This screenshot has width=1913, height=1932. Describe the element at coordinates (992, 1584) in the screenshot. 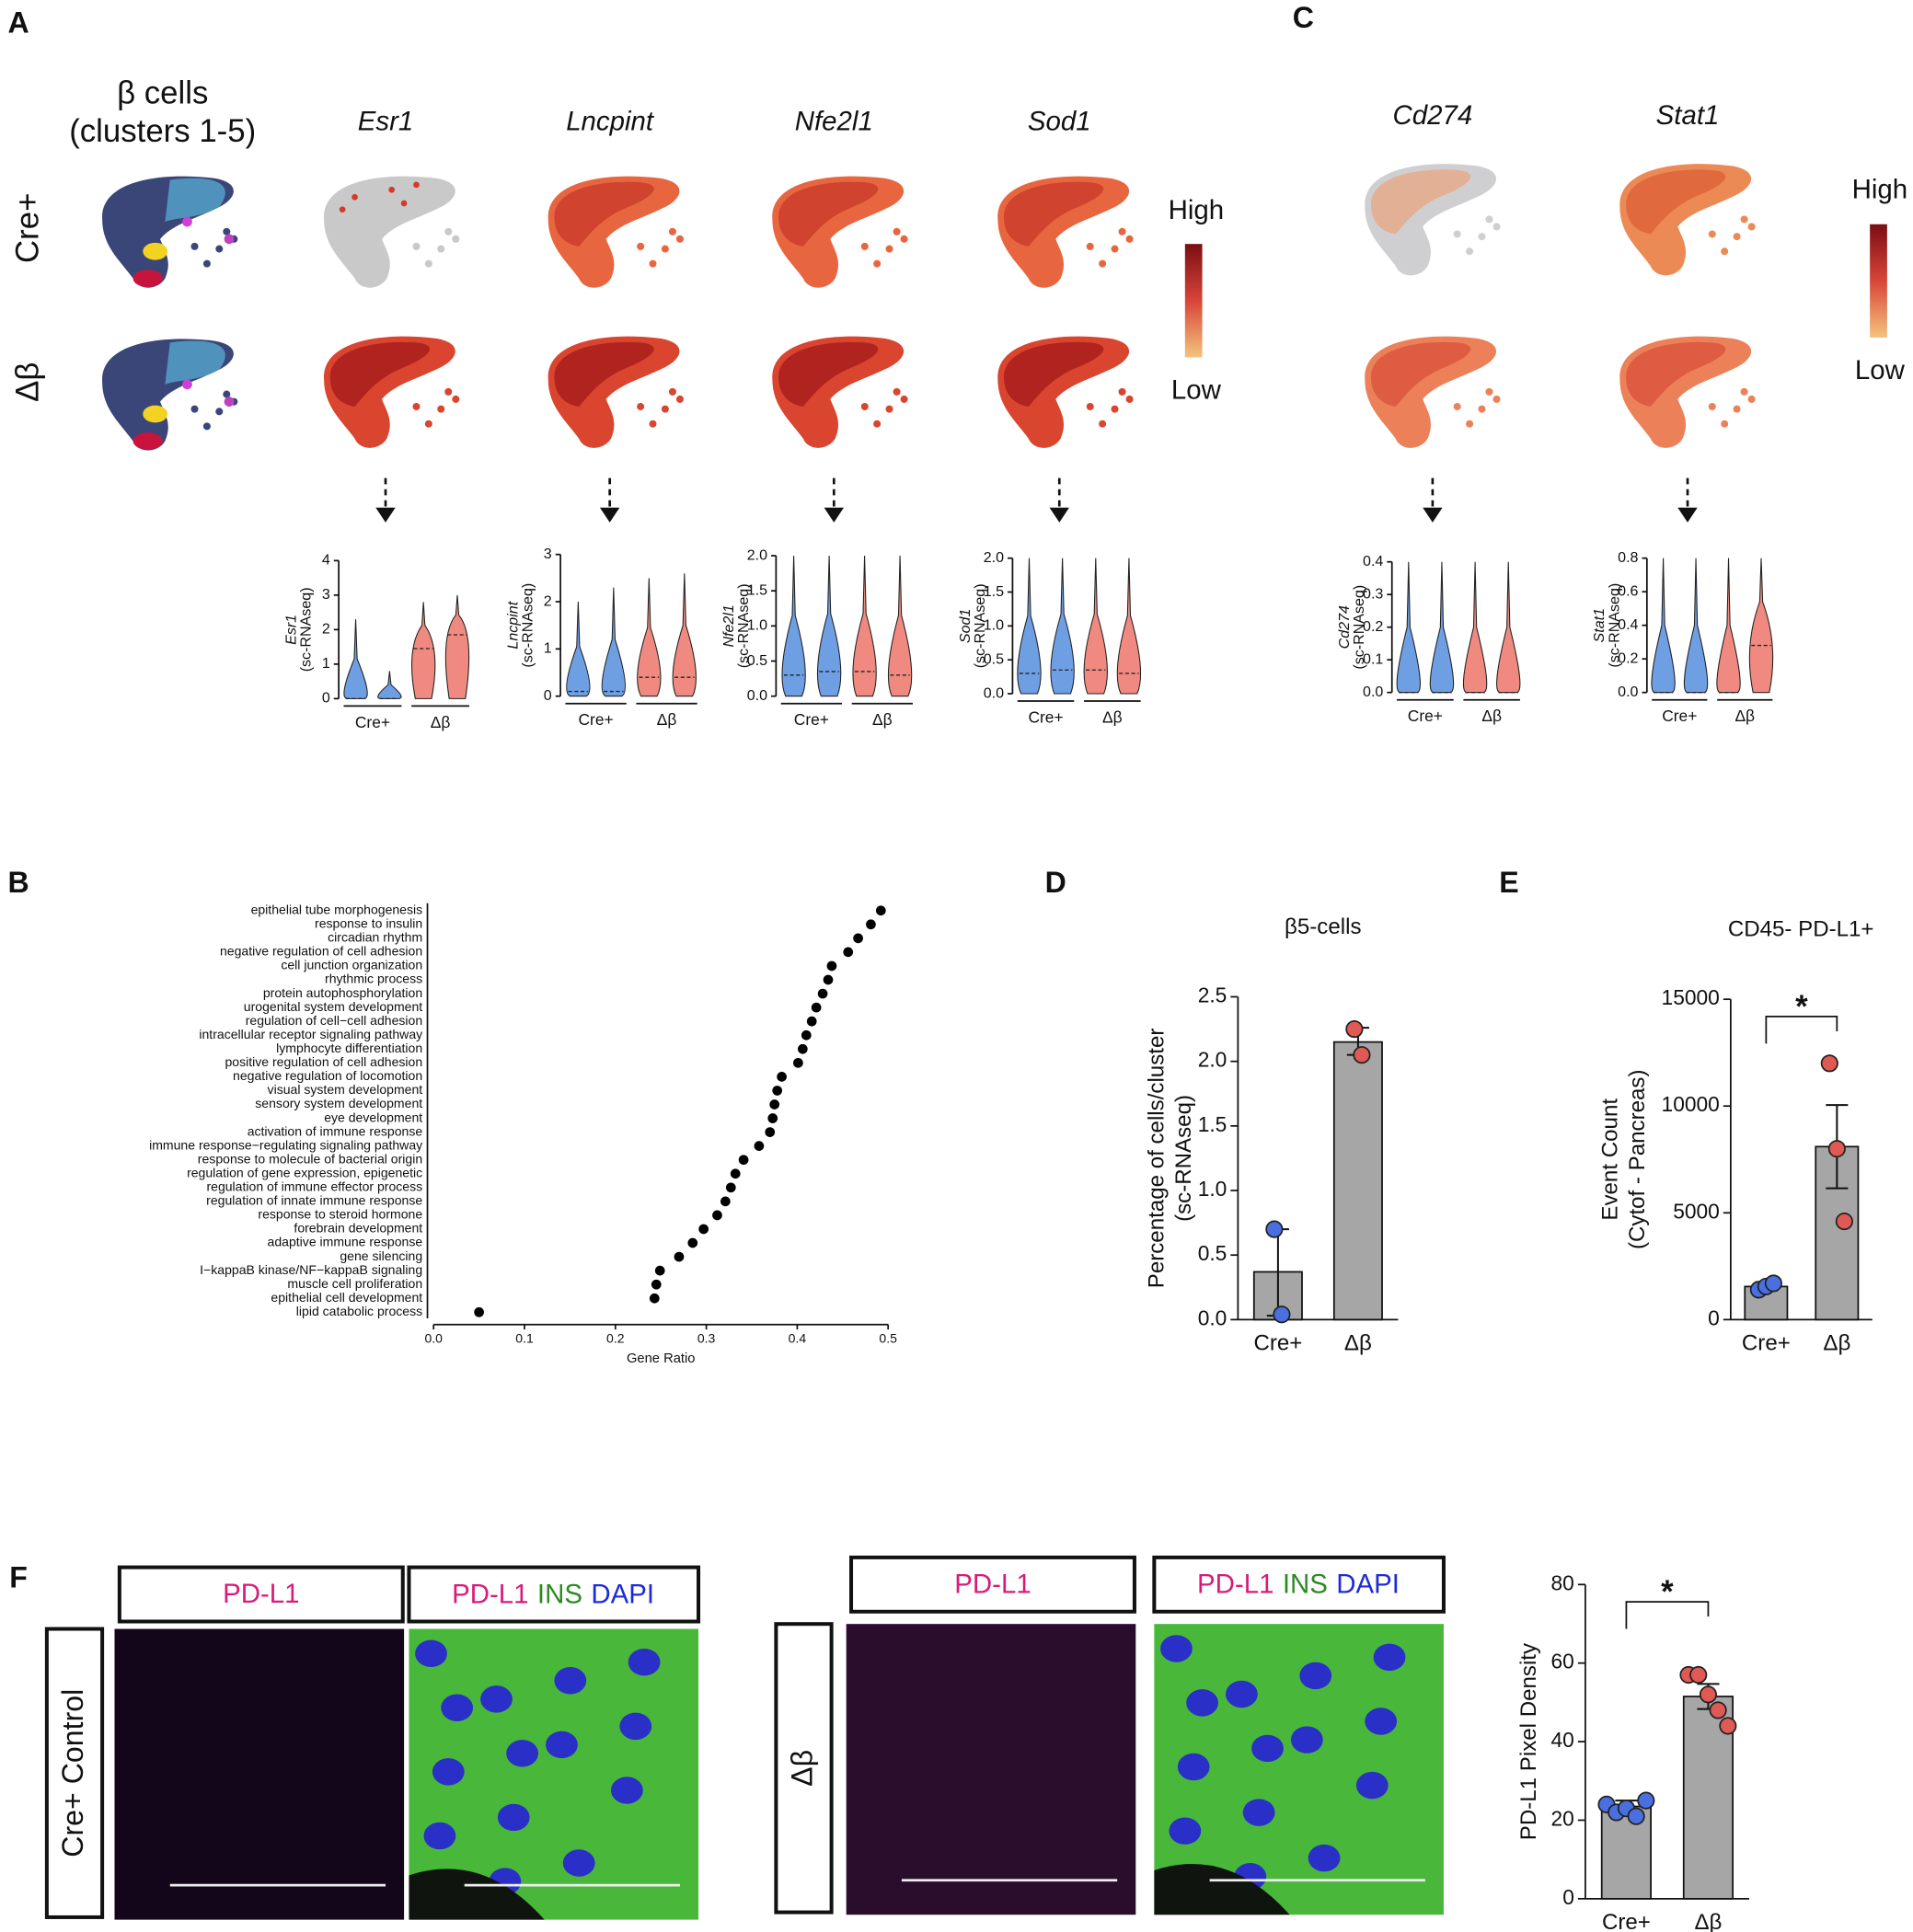

I see `header-box` at that location.